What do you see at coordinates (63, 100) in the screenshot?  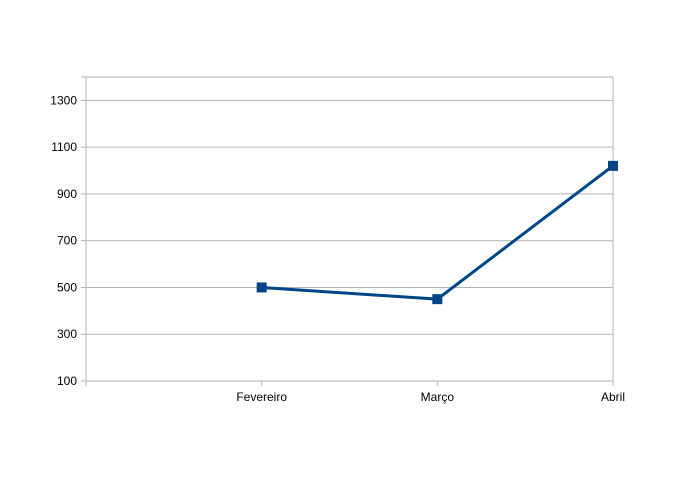 I see `y-tick-label: 1300` at bounding box center [63, 100].